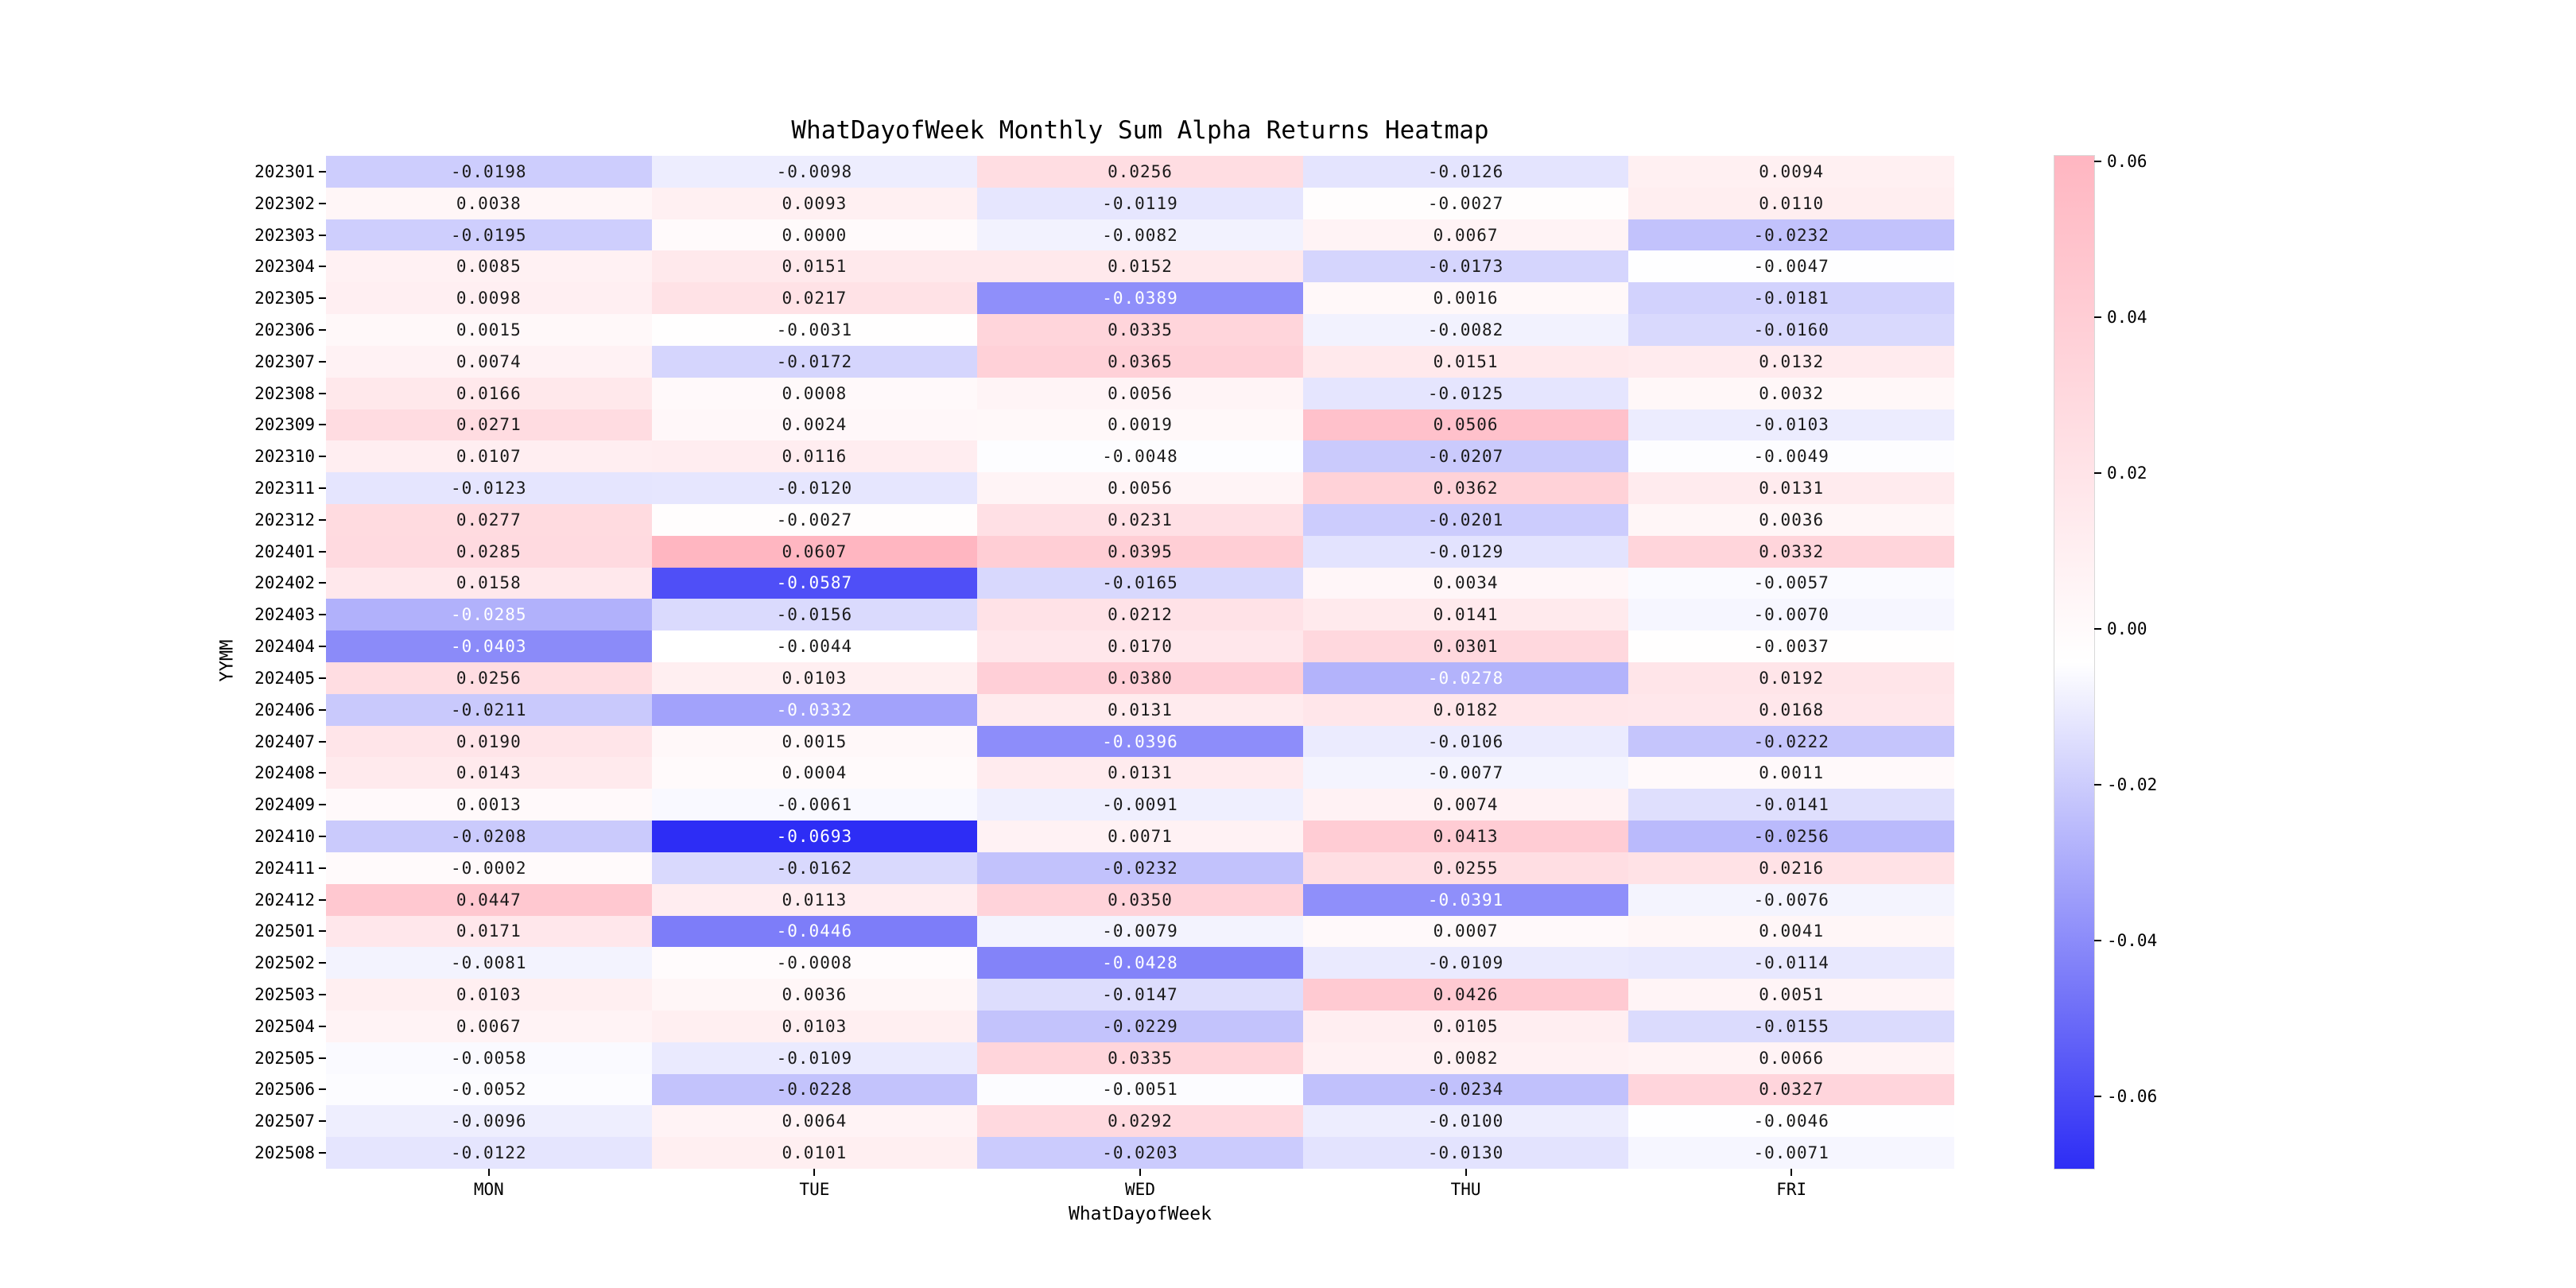 The width and height of the screenshot is (2576, 1288). What do you see at coordinates (489, 266) in the screenshot?
I see `heatmap-cell: 0.0085` at bounding box center [489, 266].